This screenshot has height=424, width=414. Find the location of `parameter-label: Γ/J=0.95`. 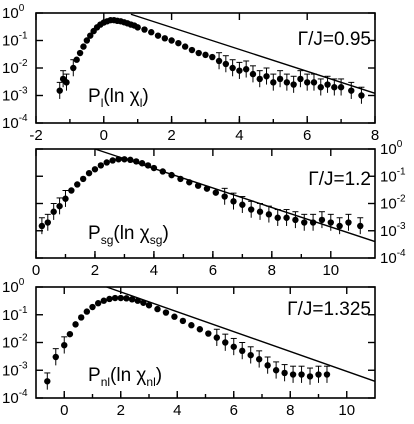

parameter-label: Γ/J=0.95 is located at coordinates (334, 39).